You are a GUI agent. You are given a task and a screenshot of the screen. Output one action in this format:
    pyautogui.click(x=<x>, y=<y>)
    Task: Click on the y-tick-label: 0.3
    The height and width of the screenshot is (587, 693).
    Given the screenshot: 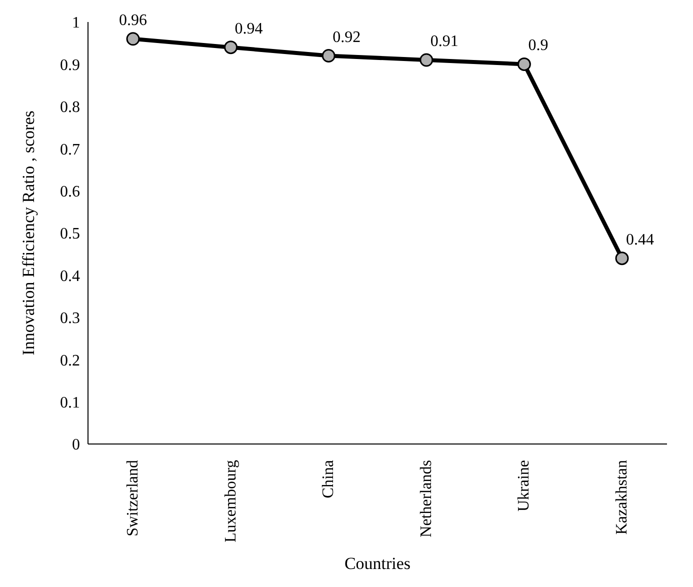 What is the action you would take?
    pyautogui.click(x=70, y=319)
    